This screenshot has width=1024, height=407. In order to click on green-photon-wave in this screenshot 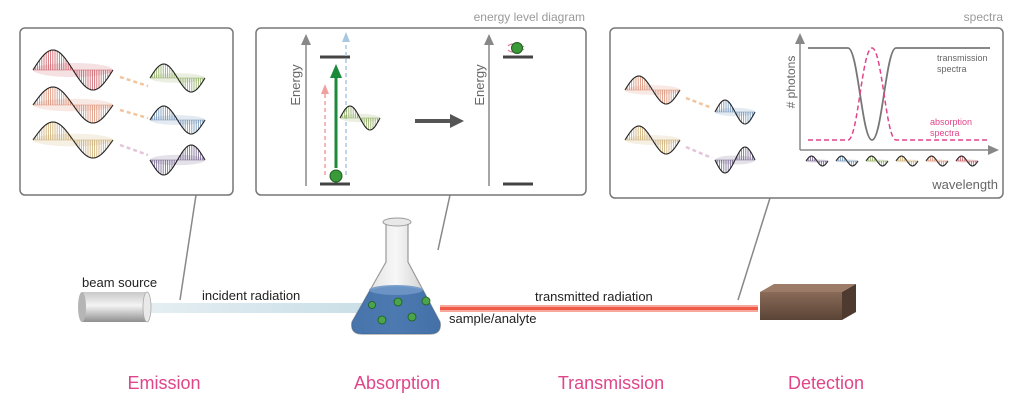, I will do `click(360, 118)`.